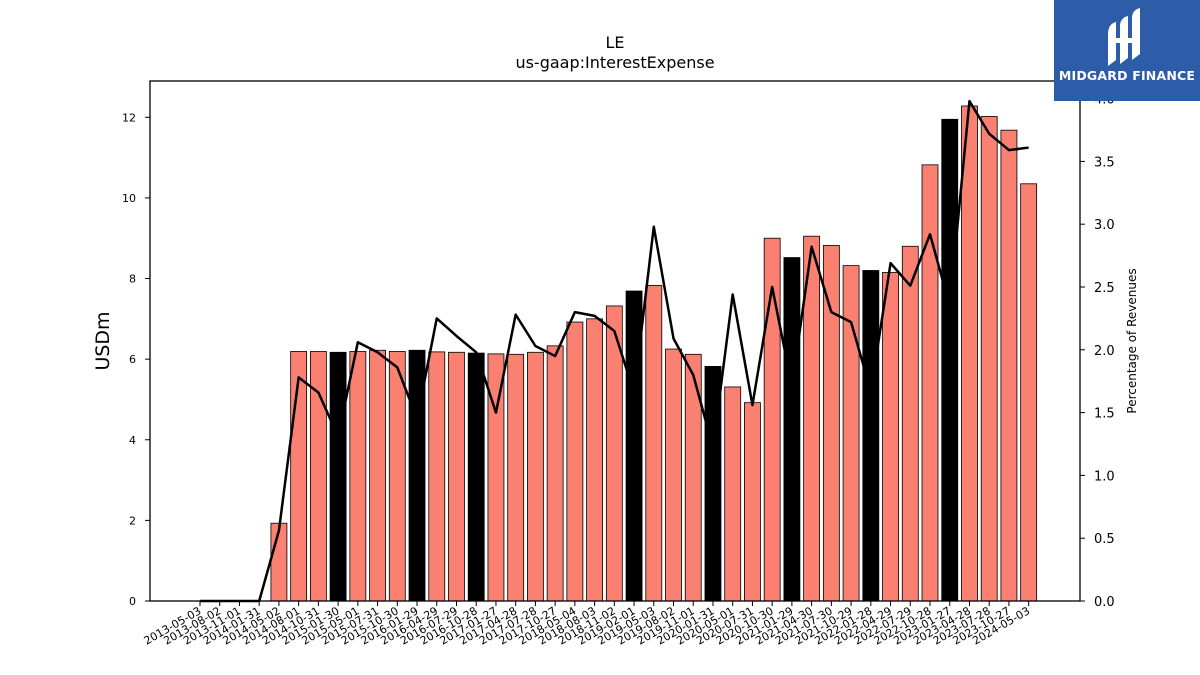  Describe the element at coordinates (132, 520) in the screenshot. I see `y-tick-label: 2` at that location.